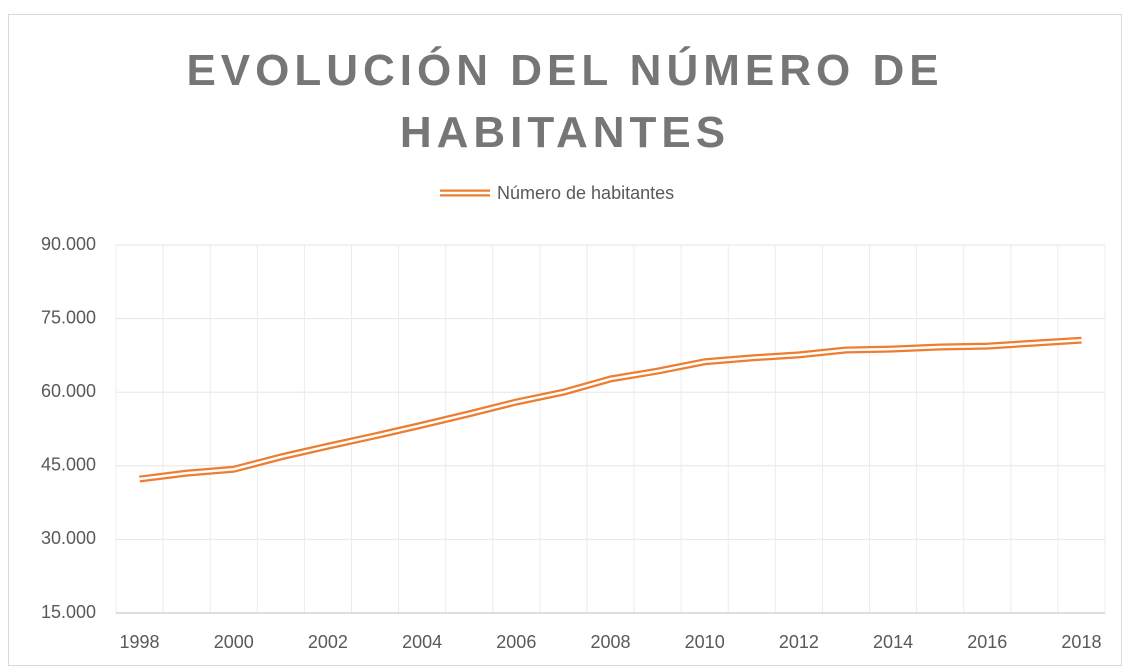  What do you see at coordinates (705, 642) in the screenshot?
I see `x-tick-label: 2010` at bounding box center [705, 642].